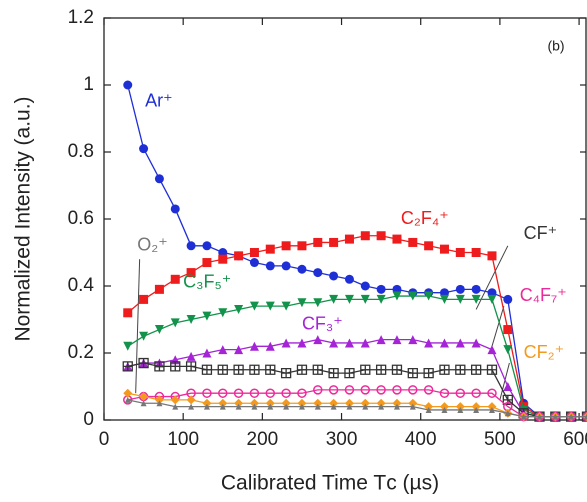  I want to click on series-label: C₄F₇⁺, so click(543, 295).